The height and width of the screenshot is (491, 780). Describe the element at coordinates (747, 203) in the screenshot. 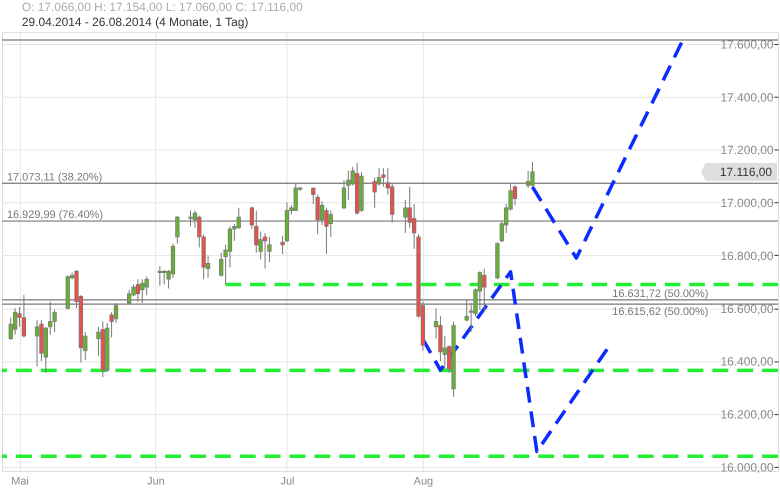

I see `y-tick-label: 17.000,00` at that location.